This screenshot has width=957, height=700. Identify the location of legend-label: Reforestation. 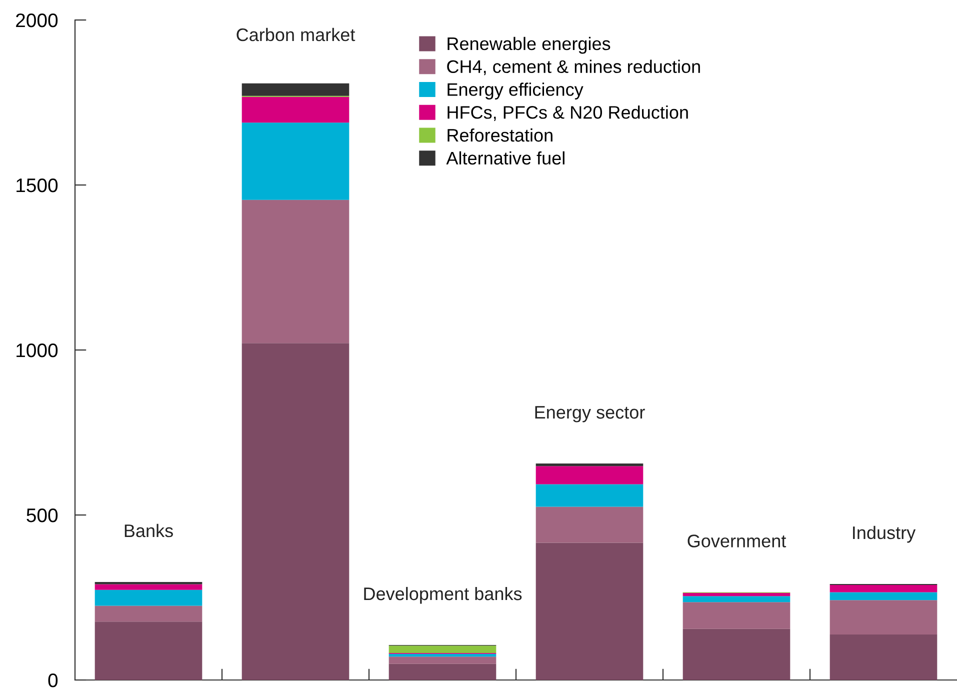
(500, 135).